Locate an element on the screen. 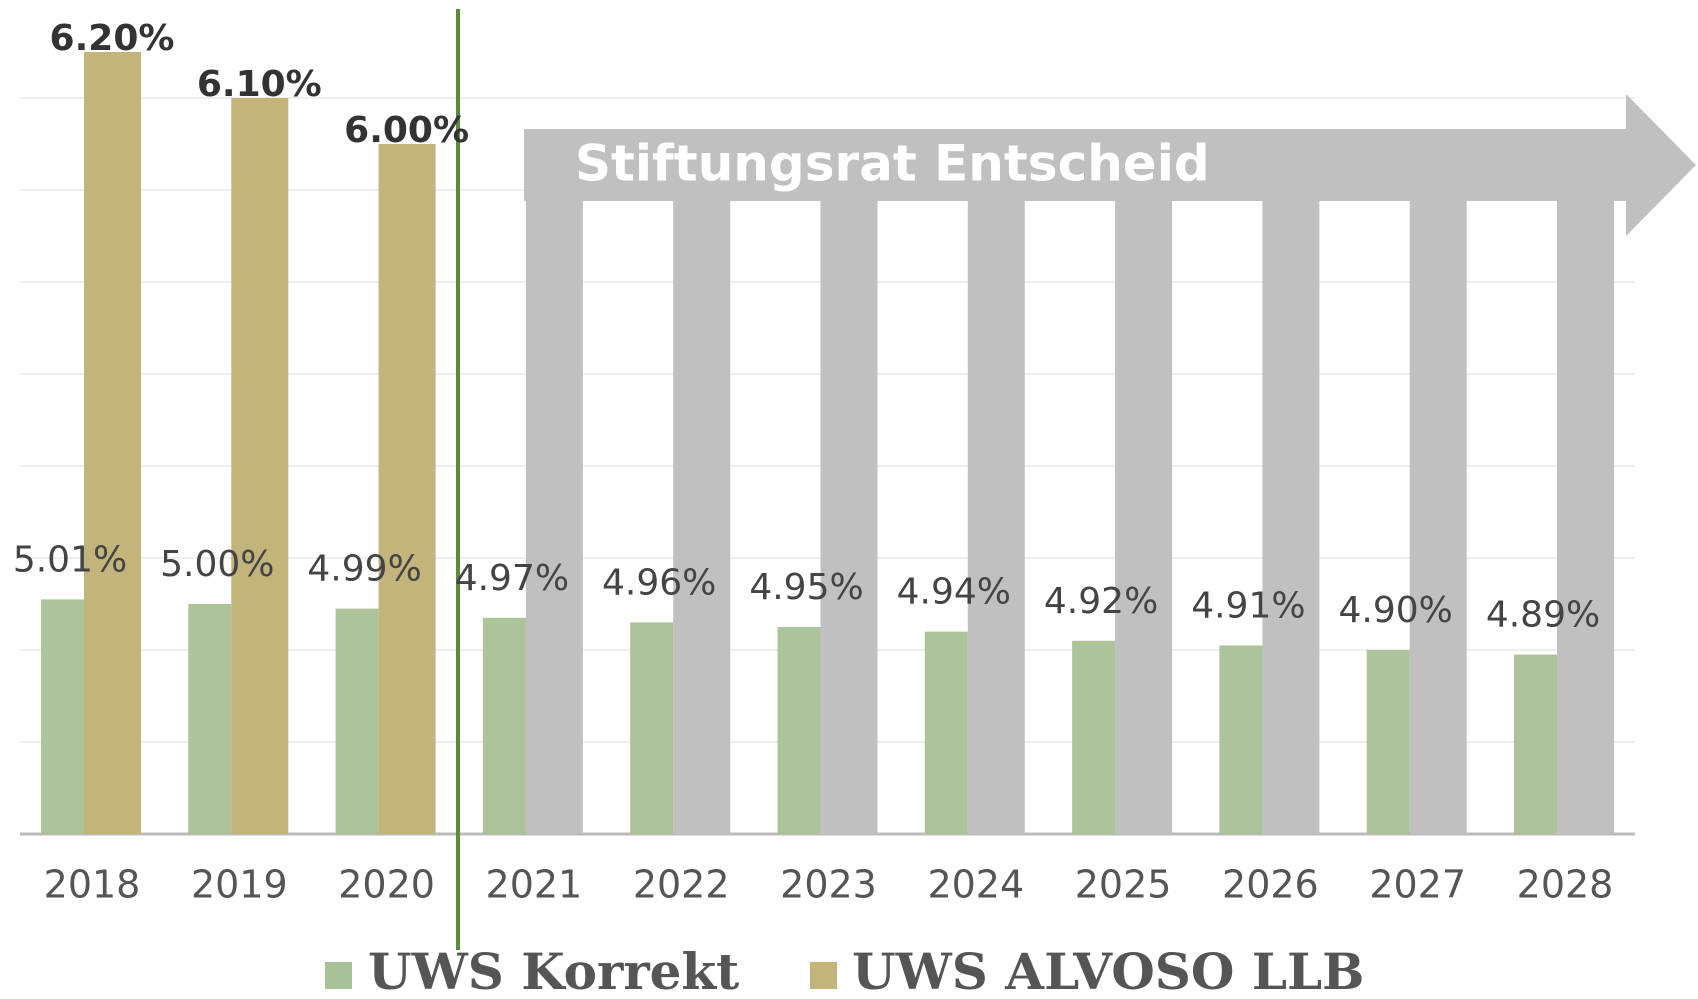  value-label: 4.96% is located at coordinates (659, 582).